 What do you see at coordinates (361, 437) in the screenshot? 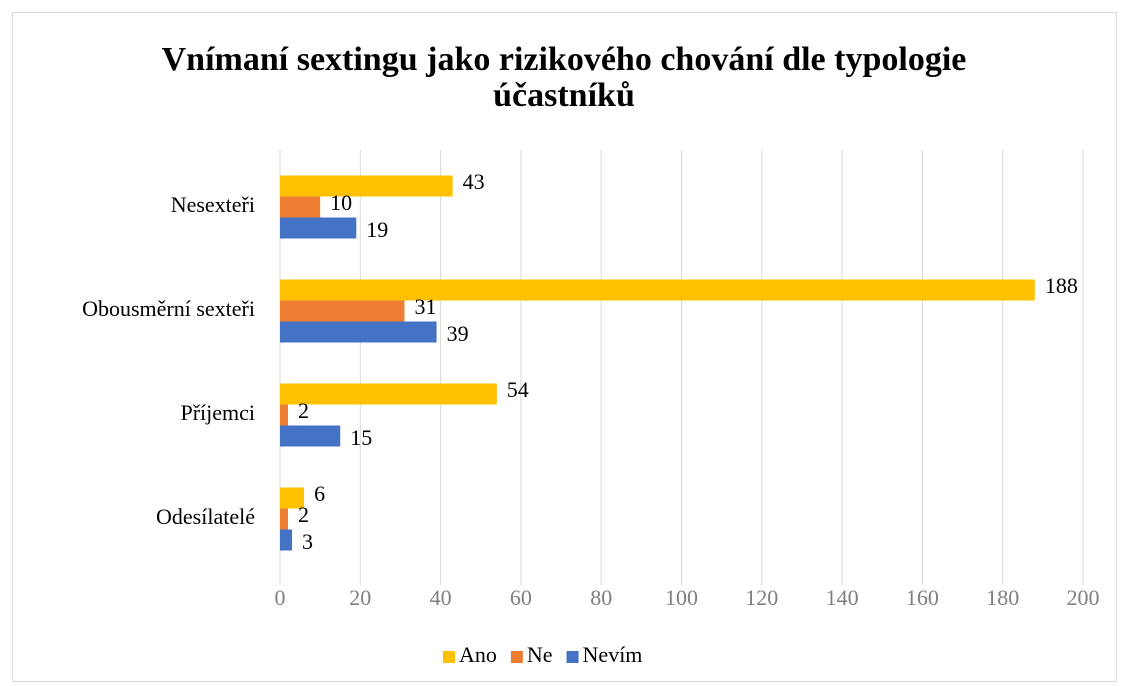
I see `data-label: 15` at bounding box center [361, 437].